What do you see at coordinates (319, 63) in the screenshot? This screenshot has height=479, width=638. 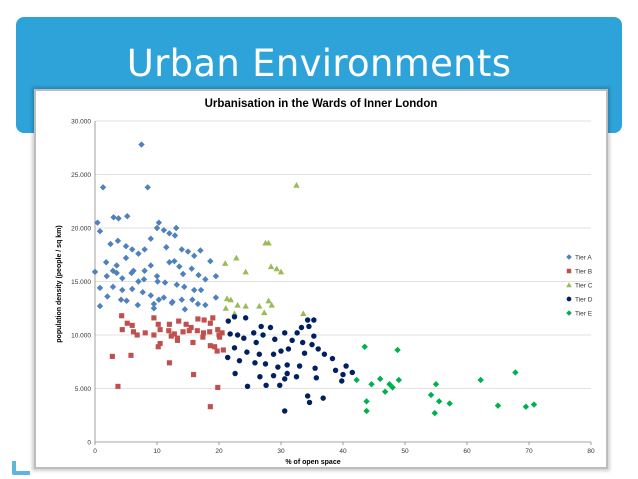 I see `slide-title: Urban Environments` at bounding box center [319, 63].